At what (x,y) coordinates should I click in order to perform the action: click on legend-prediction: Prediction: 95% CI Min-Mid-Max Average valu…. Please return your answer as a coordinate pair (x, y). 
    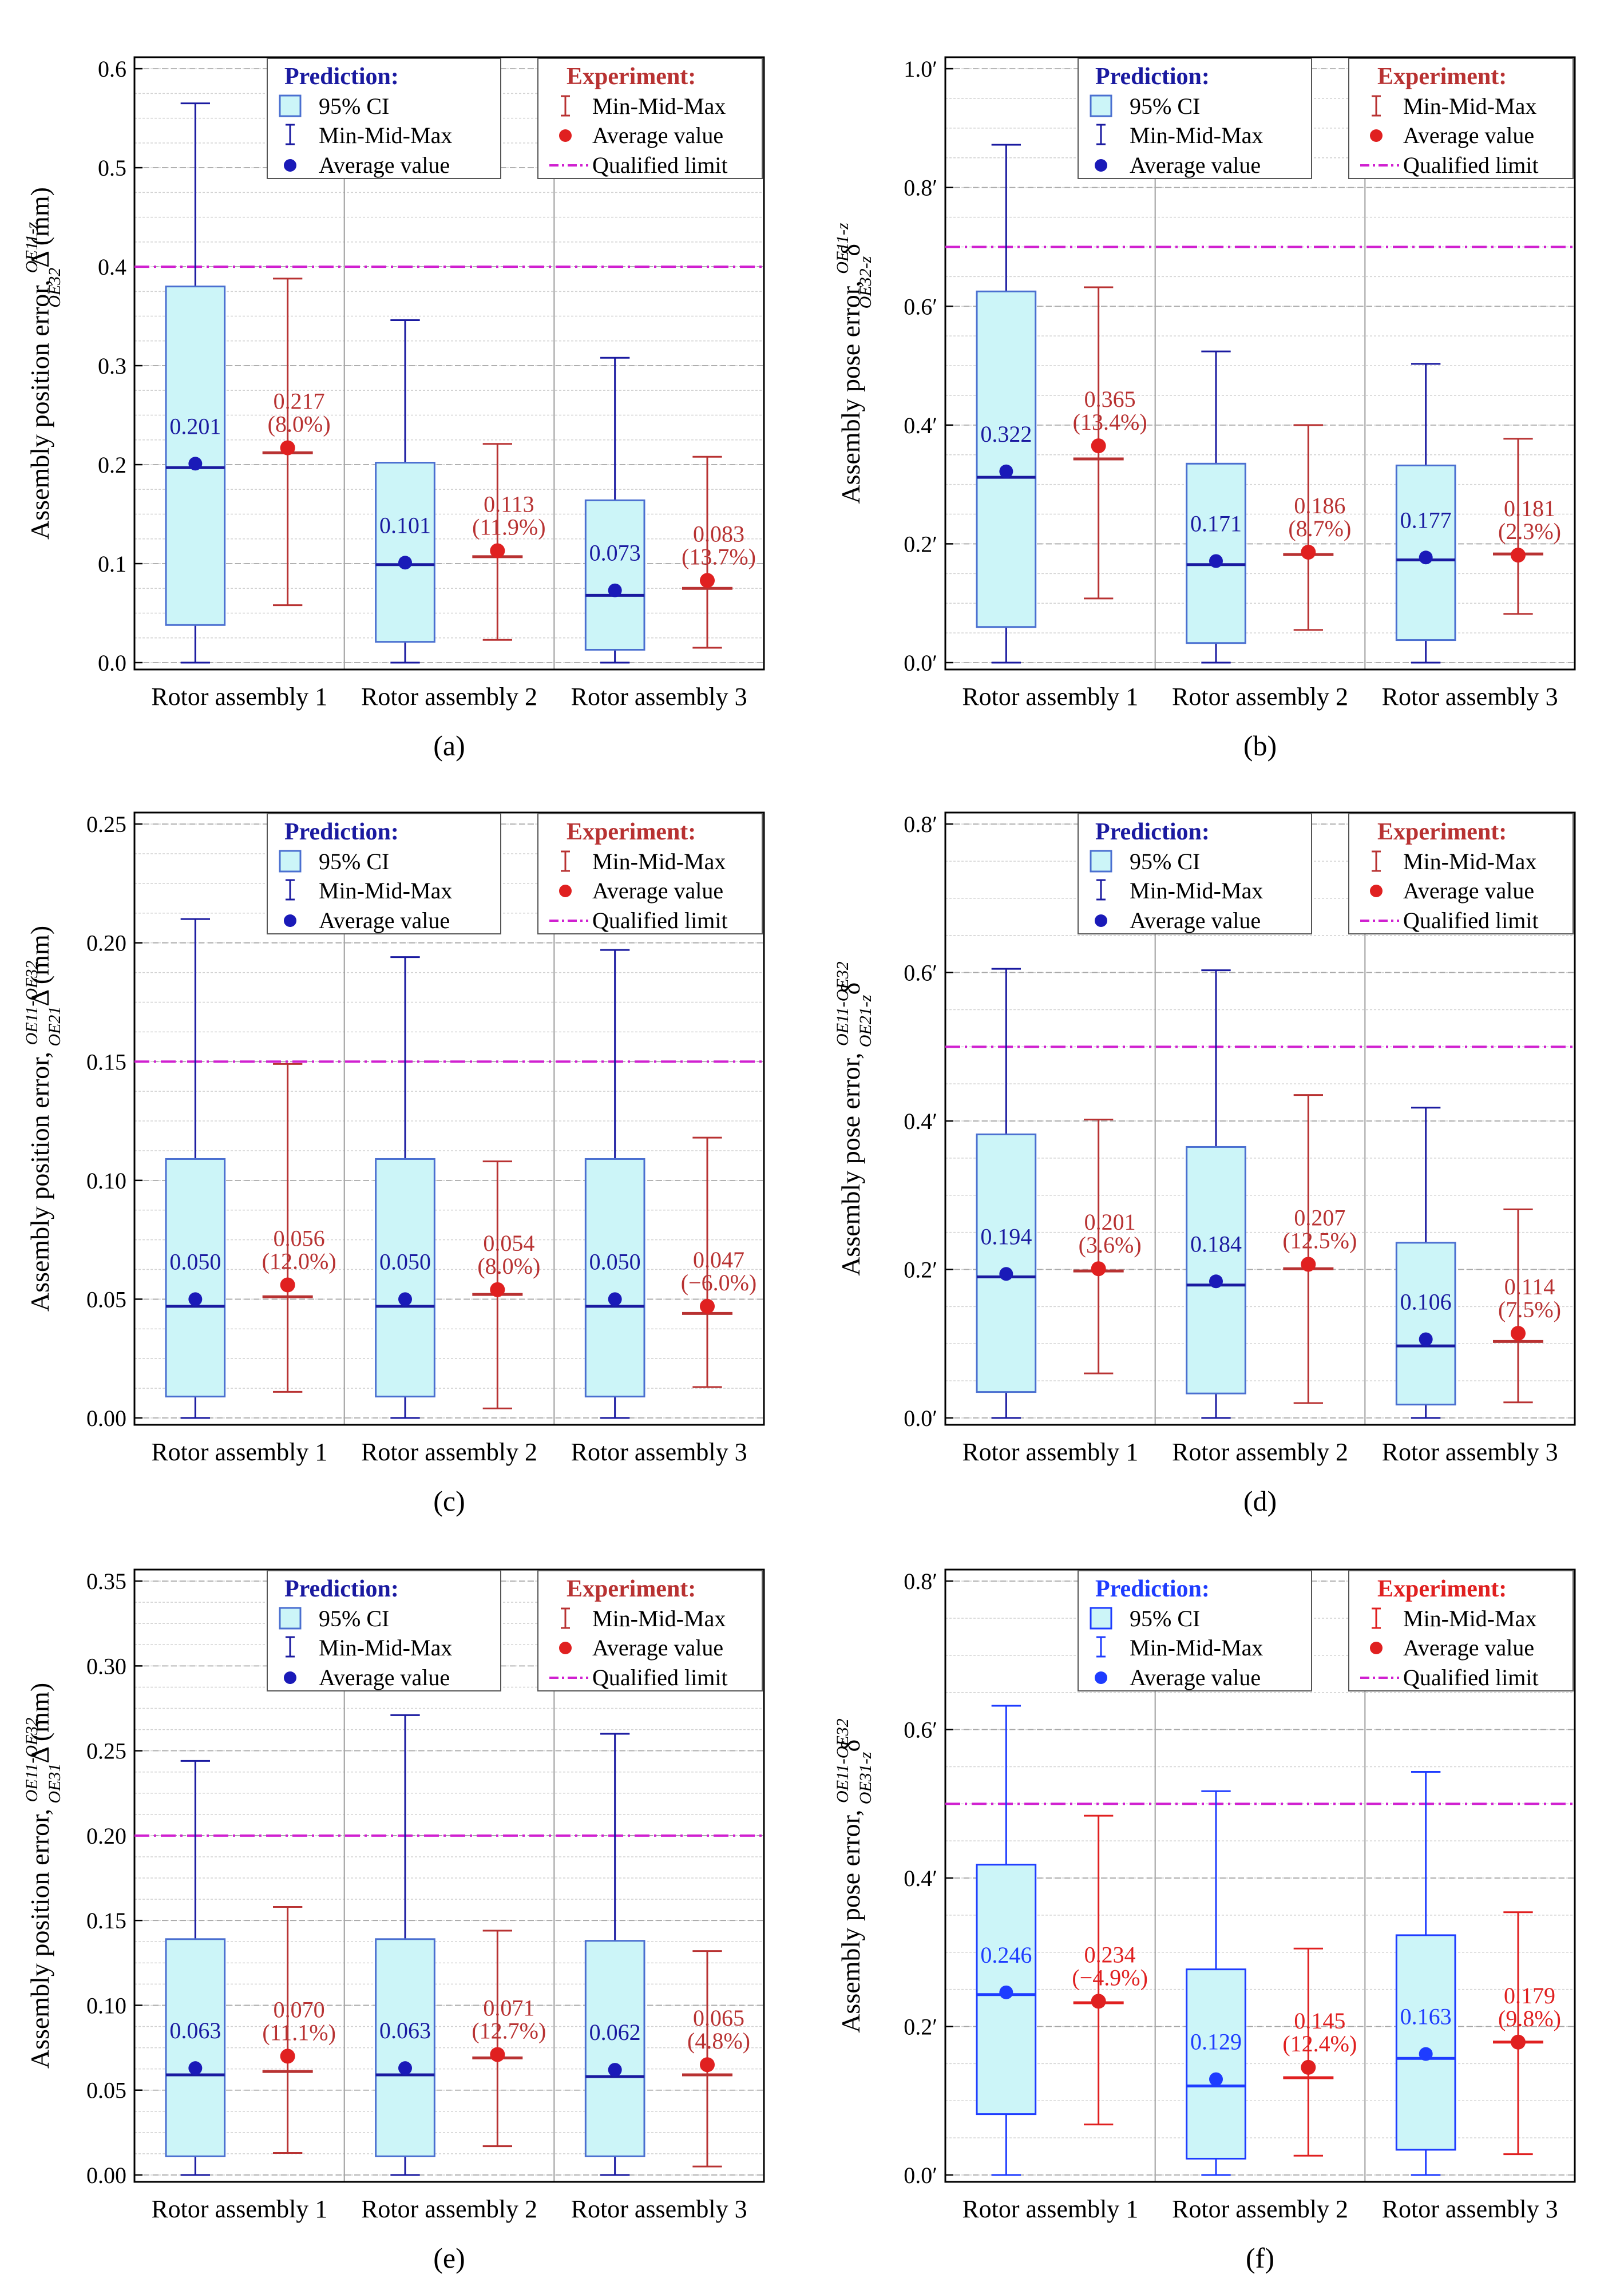
    Looking at the image, I should click on (1195, 1631).